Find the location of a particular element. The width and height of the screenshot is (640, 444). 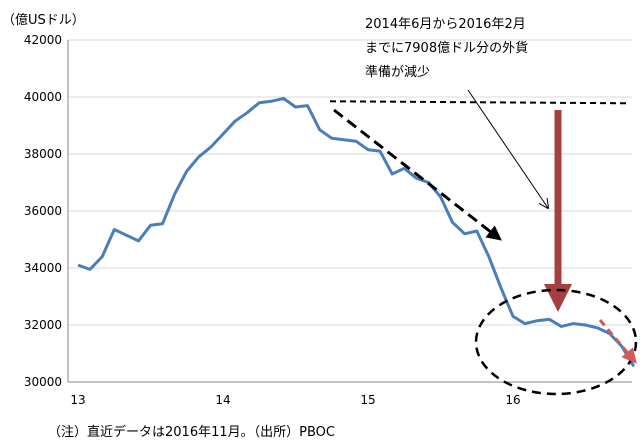

callout-line-1: 2014年6月から2016年2月 is located at coordinates (445, 24).